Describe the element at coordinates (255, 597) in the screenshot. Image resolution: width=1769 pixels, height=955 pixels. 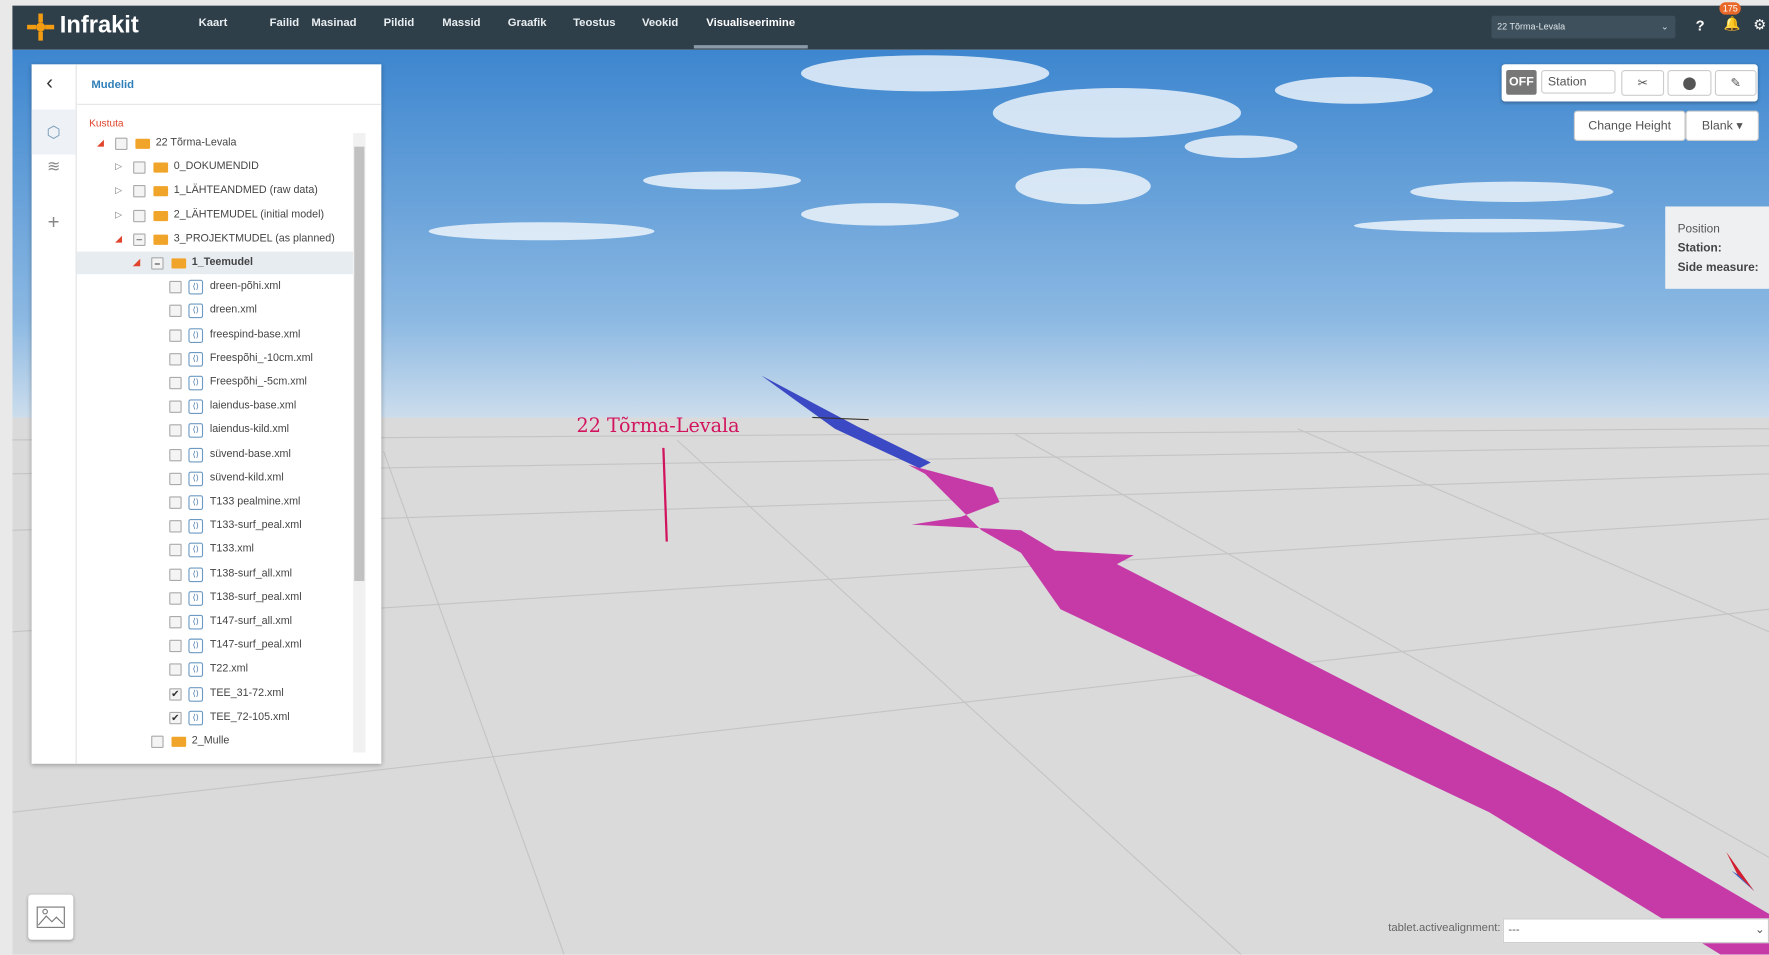
I see `tree-label: T138-surf_peal.xml` at that location.